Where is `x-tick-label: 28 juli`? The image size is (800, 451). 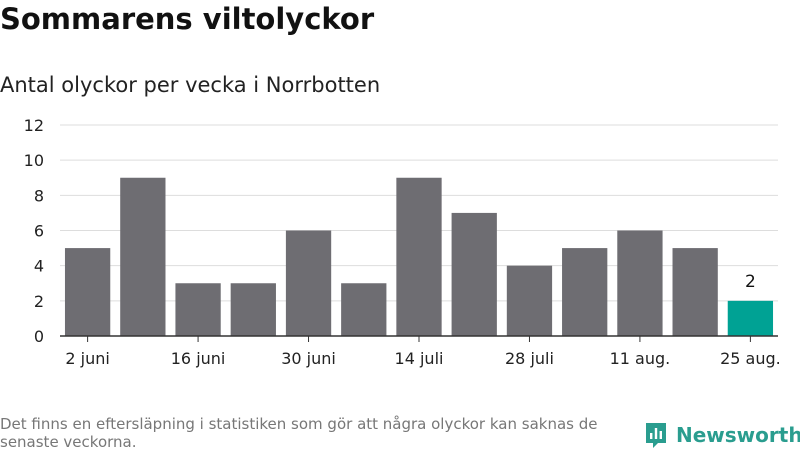 x-tick-label: 28 juli is located at coordinates (529, 358).